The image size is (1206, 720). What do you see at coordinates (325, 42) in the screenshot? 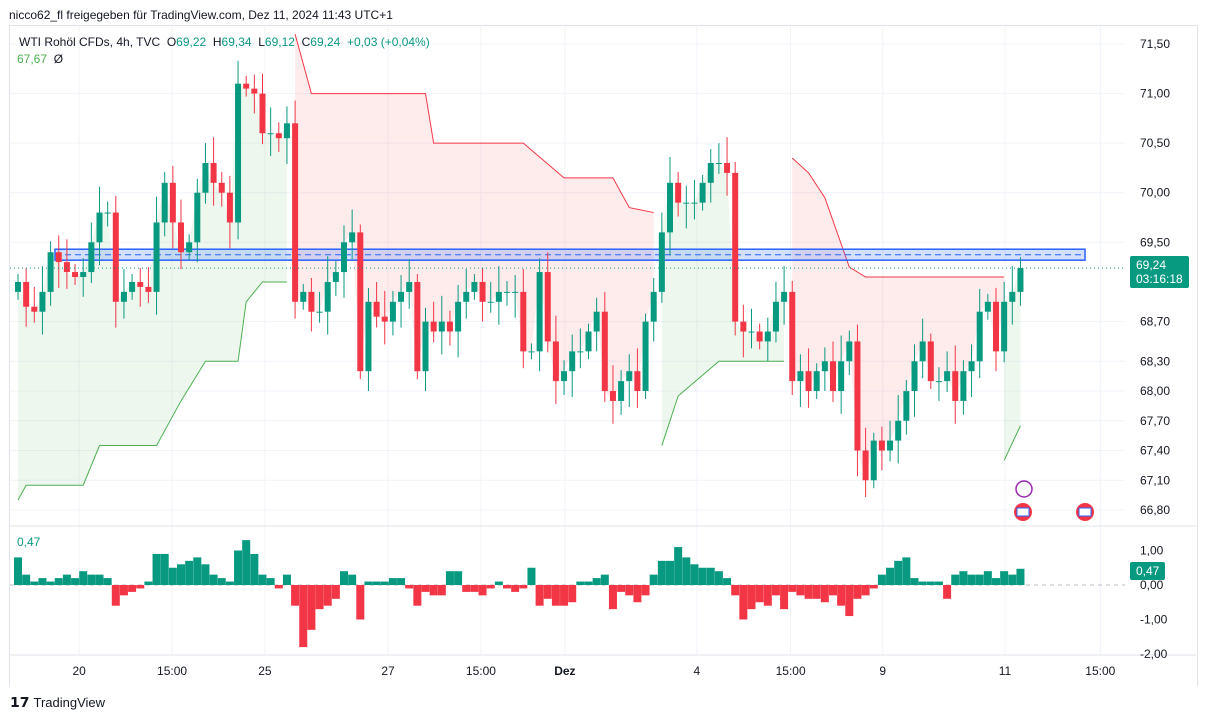
I see `close-value: 69,24` at bounding box center [325, 42].